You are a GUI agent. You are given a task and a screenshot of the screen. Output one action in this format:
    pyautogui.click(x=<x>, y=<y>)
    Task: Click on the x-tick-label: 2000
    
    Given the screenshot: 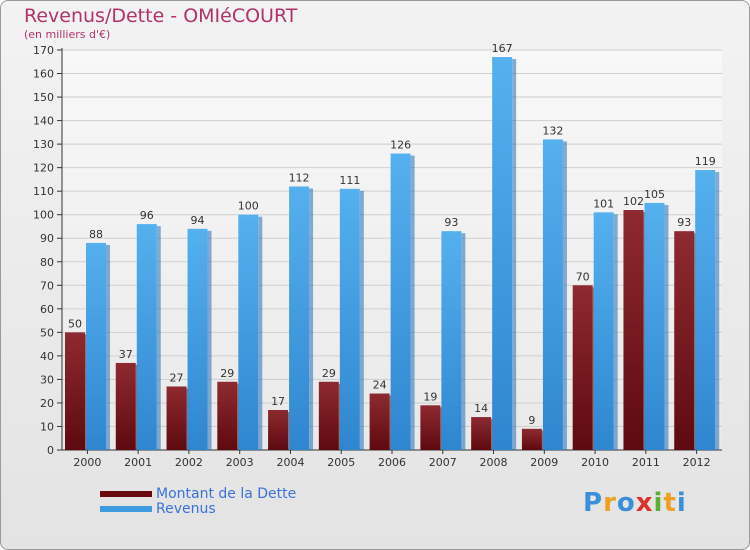 What is the action you would take?
    pyautogui.click(x=87, y=462)
    